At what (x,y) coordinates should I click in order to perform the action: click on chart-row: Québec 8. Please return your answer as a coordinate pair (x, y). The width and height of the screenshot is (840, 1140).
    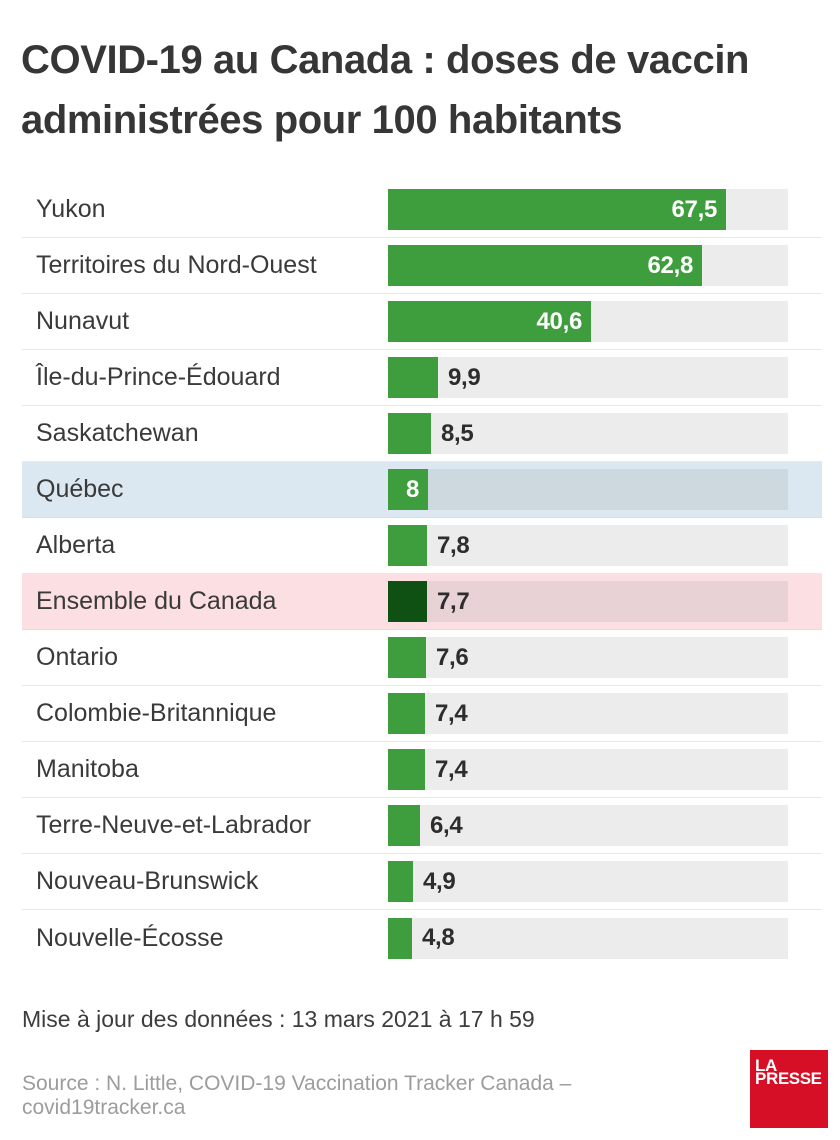
    Looking at the image, I should click on (422, 490).